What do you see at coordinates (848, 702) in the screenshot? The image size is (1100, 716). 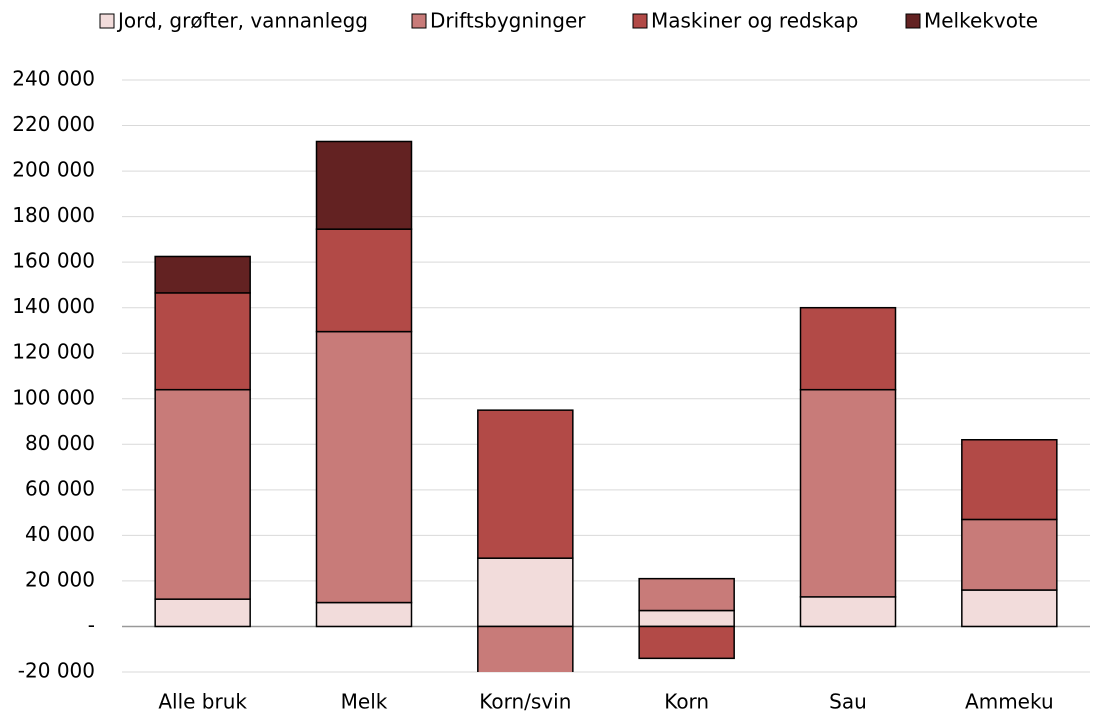 I see `x-tick-label: Sau` at bounding box center [848, 702].